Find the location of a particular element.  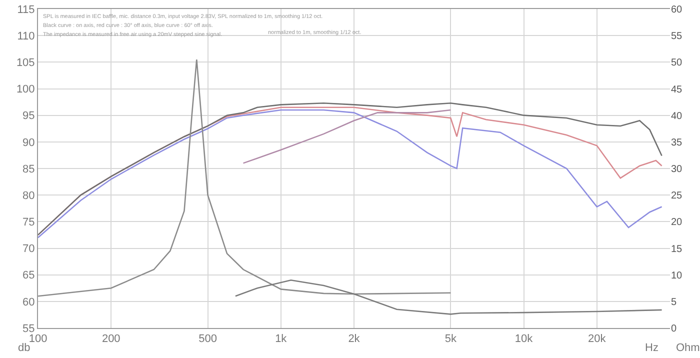

y2-tick-label: 25 is located at coordinates (677, 196).